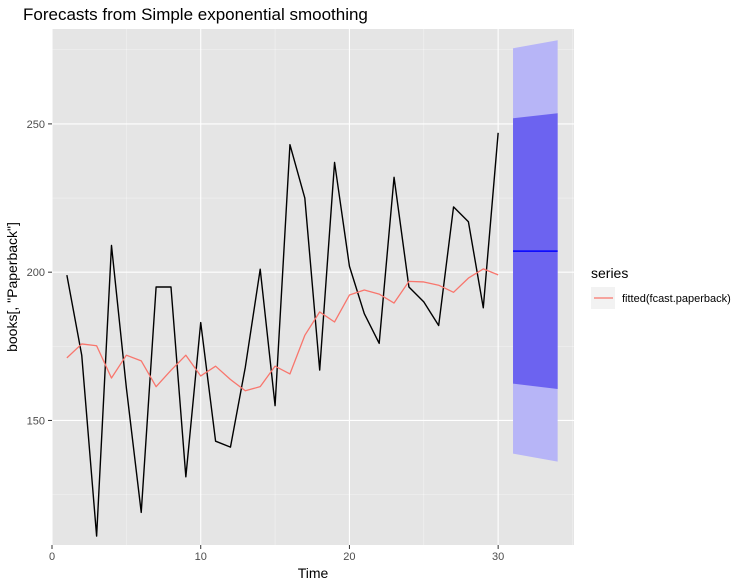 The height and width of the screenshot is (587, 755). Describe the element at coordinates (52, 557) in the screenshot. I see `x-tick-label: 0` at that location.